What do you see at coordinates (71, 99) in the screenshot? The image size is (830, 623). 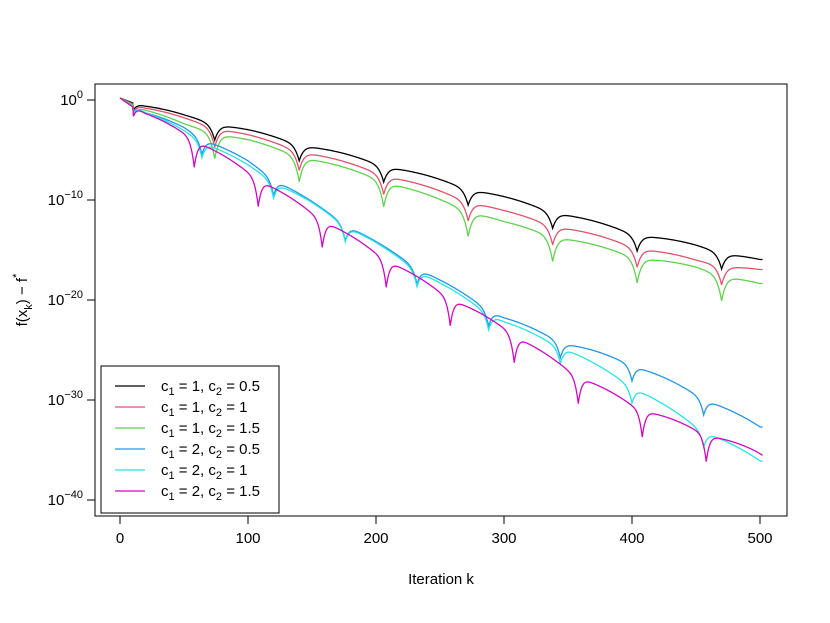 I see `y-tick-label: 100` at bounding box center [71, 99].